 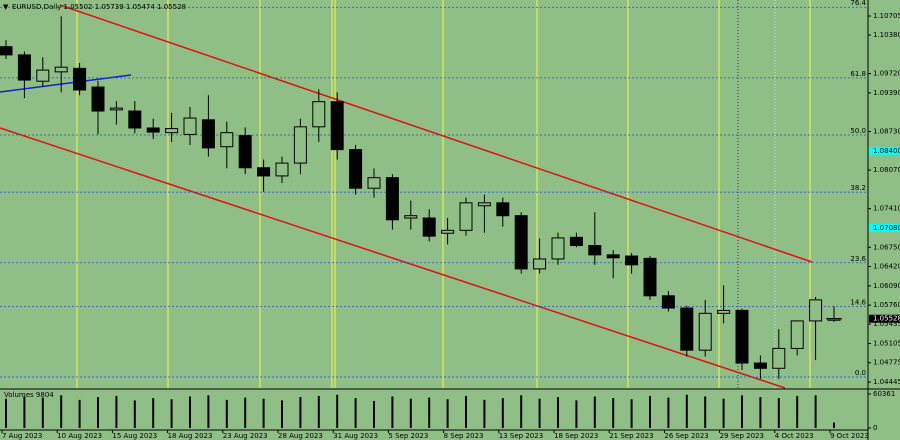 I want to click on y-tick-label: 1.10380, so click(x=886, y=35).